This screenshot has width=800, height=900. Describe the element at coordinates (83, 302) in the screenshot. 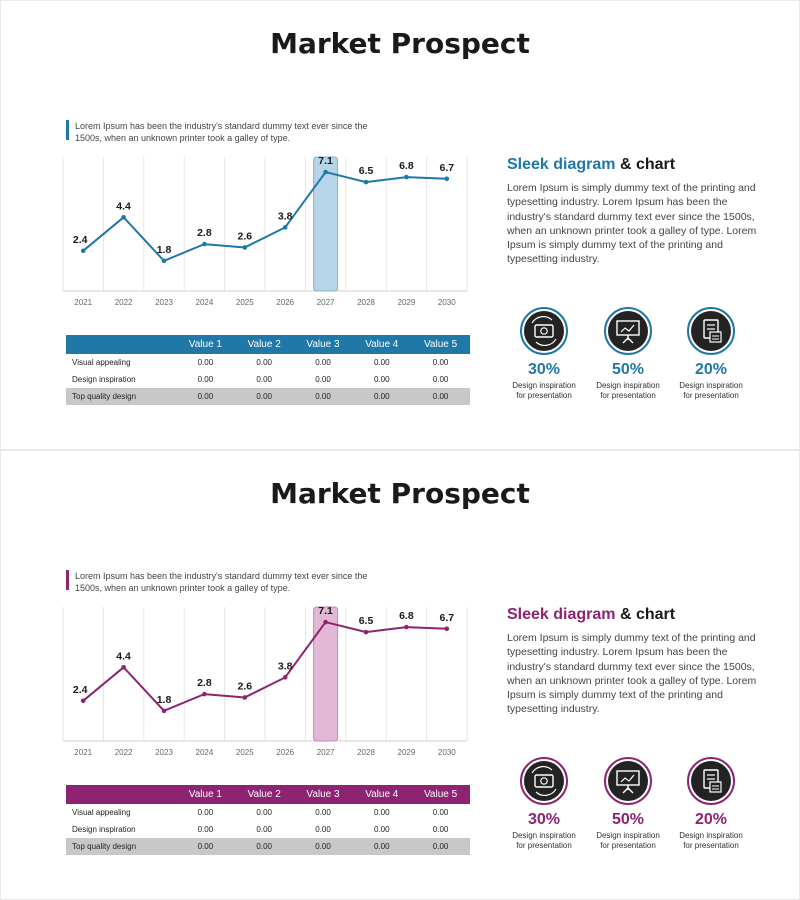

I see `x-tick-label: 2021` at that location.